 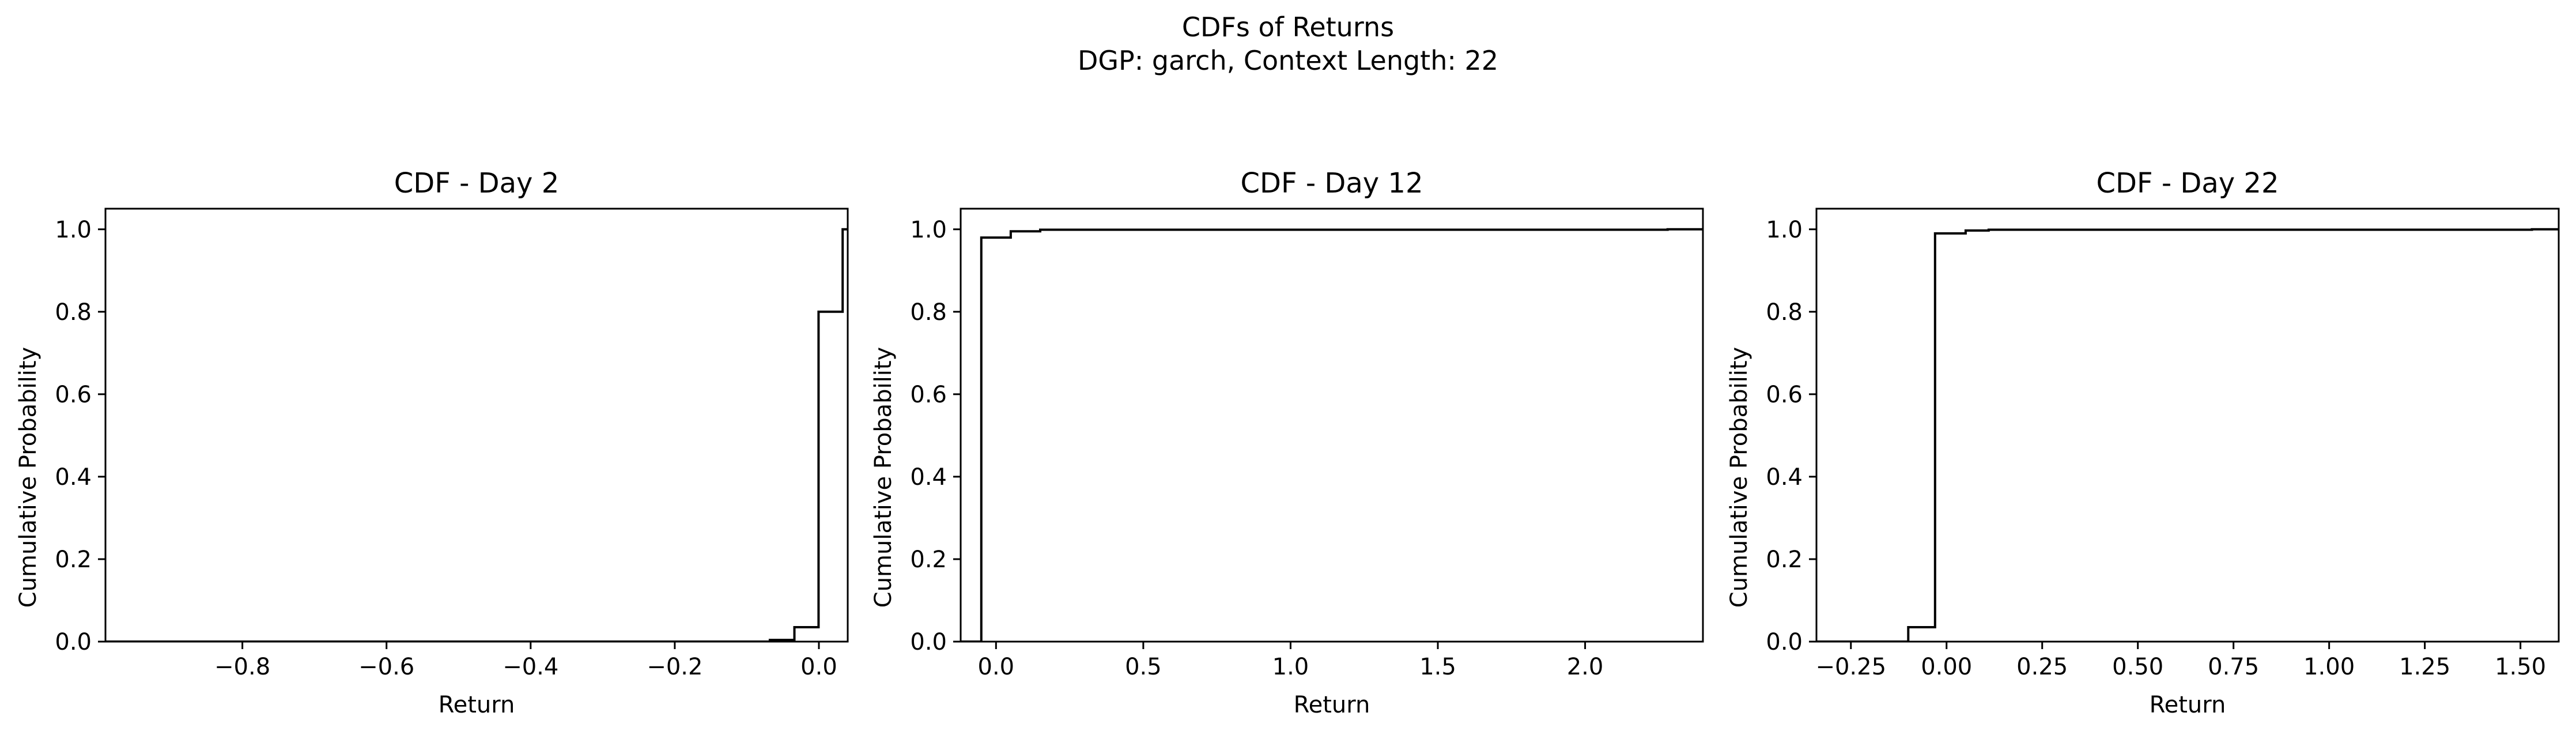 I want to click on x-tick-label: 1.50, so click(x=2520, y=667).